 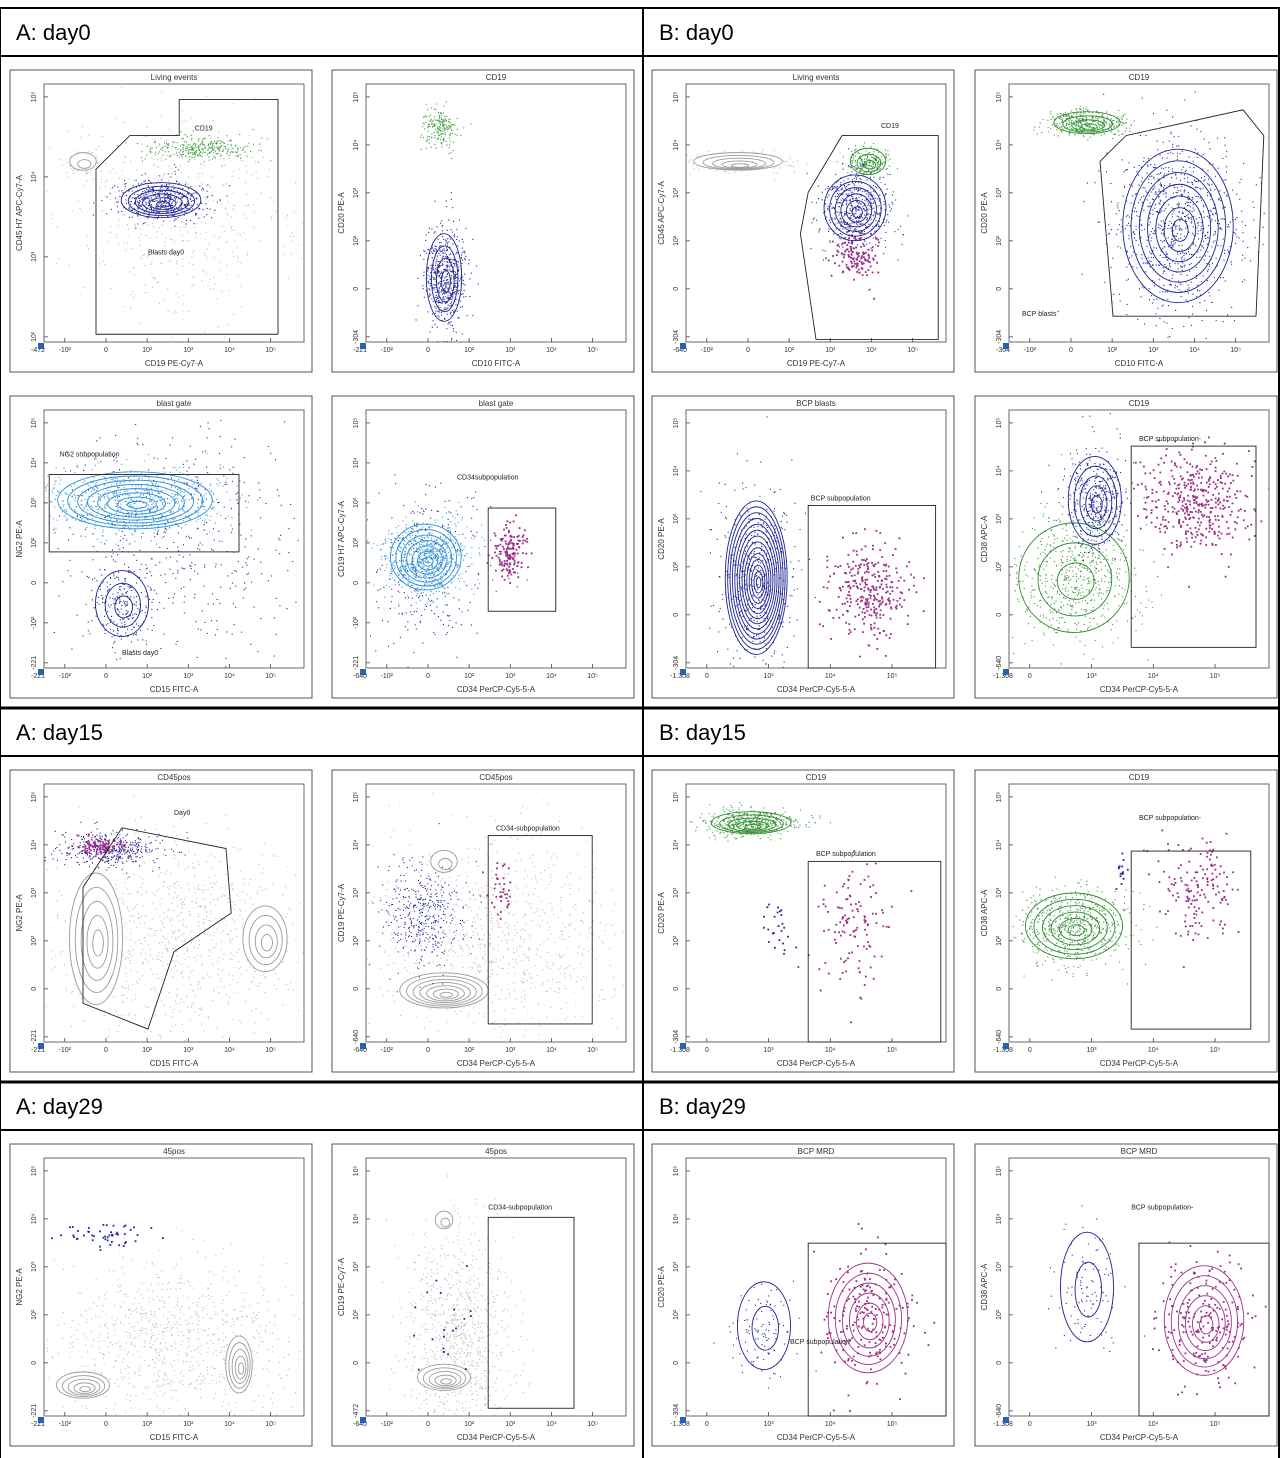 What do you see at coordinates (34, 256) in the screenshot?
I see `y-tick-label: 10³` at bounding box center [34, 256].